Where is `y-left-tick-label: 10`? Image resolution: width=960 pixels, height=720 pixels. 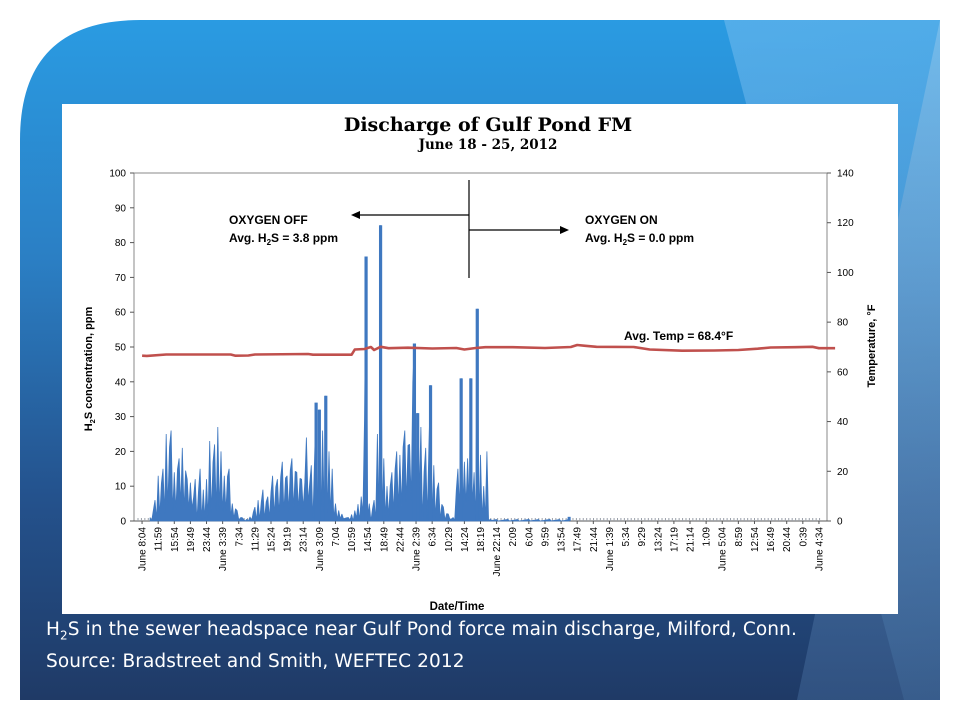 y-left-tick-label: 10 is located at coordinates (121, 487).